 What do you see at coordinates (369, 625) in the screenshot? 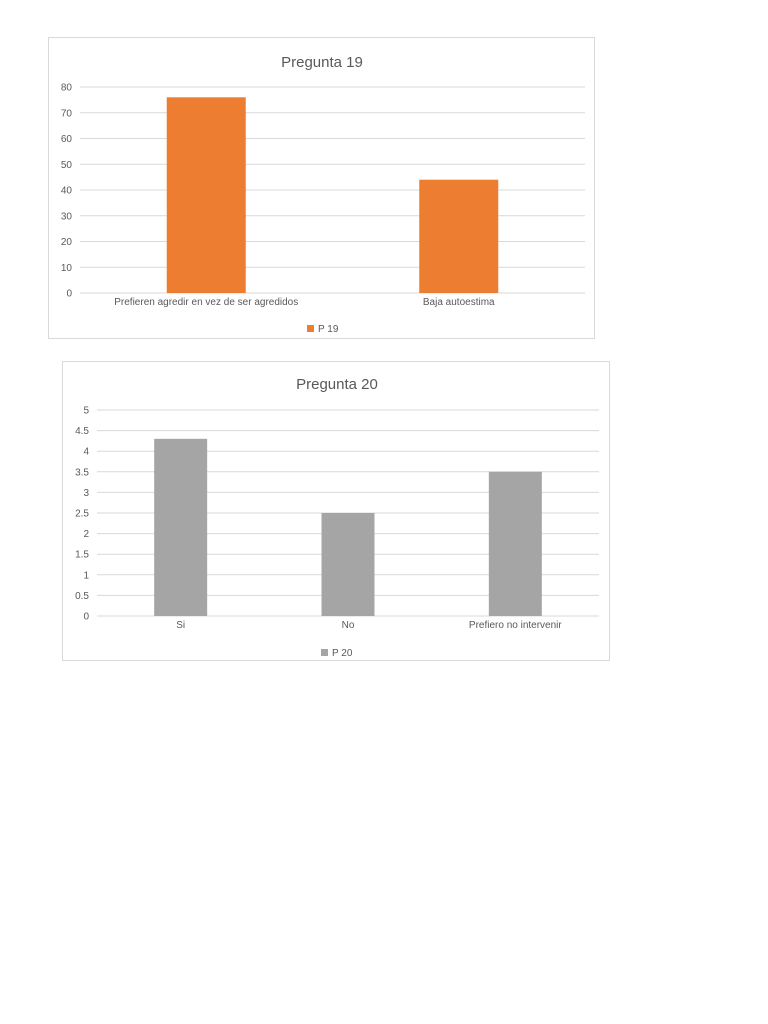
I see `x-axis-labels: Si No Prefiero no intervenir` at bounding box center [369, 625].